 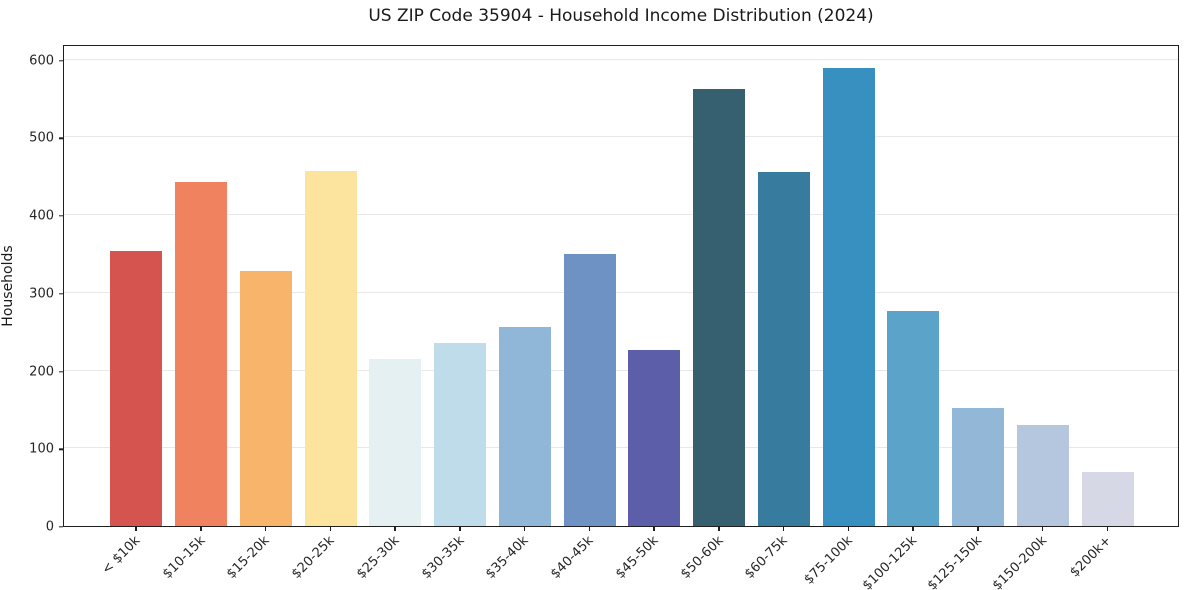 What do you see at coordinates (1091, 557) in the screenshot?
I see `x-tick-label-$200k+: $200k+` at bounding box center [1091, 557].